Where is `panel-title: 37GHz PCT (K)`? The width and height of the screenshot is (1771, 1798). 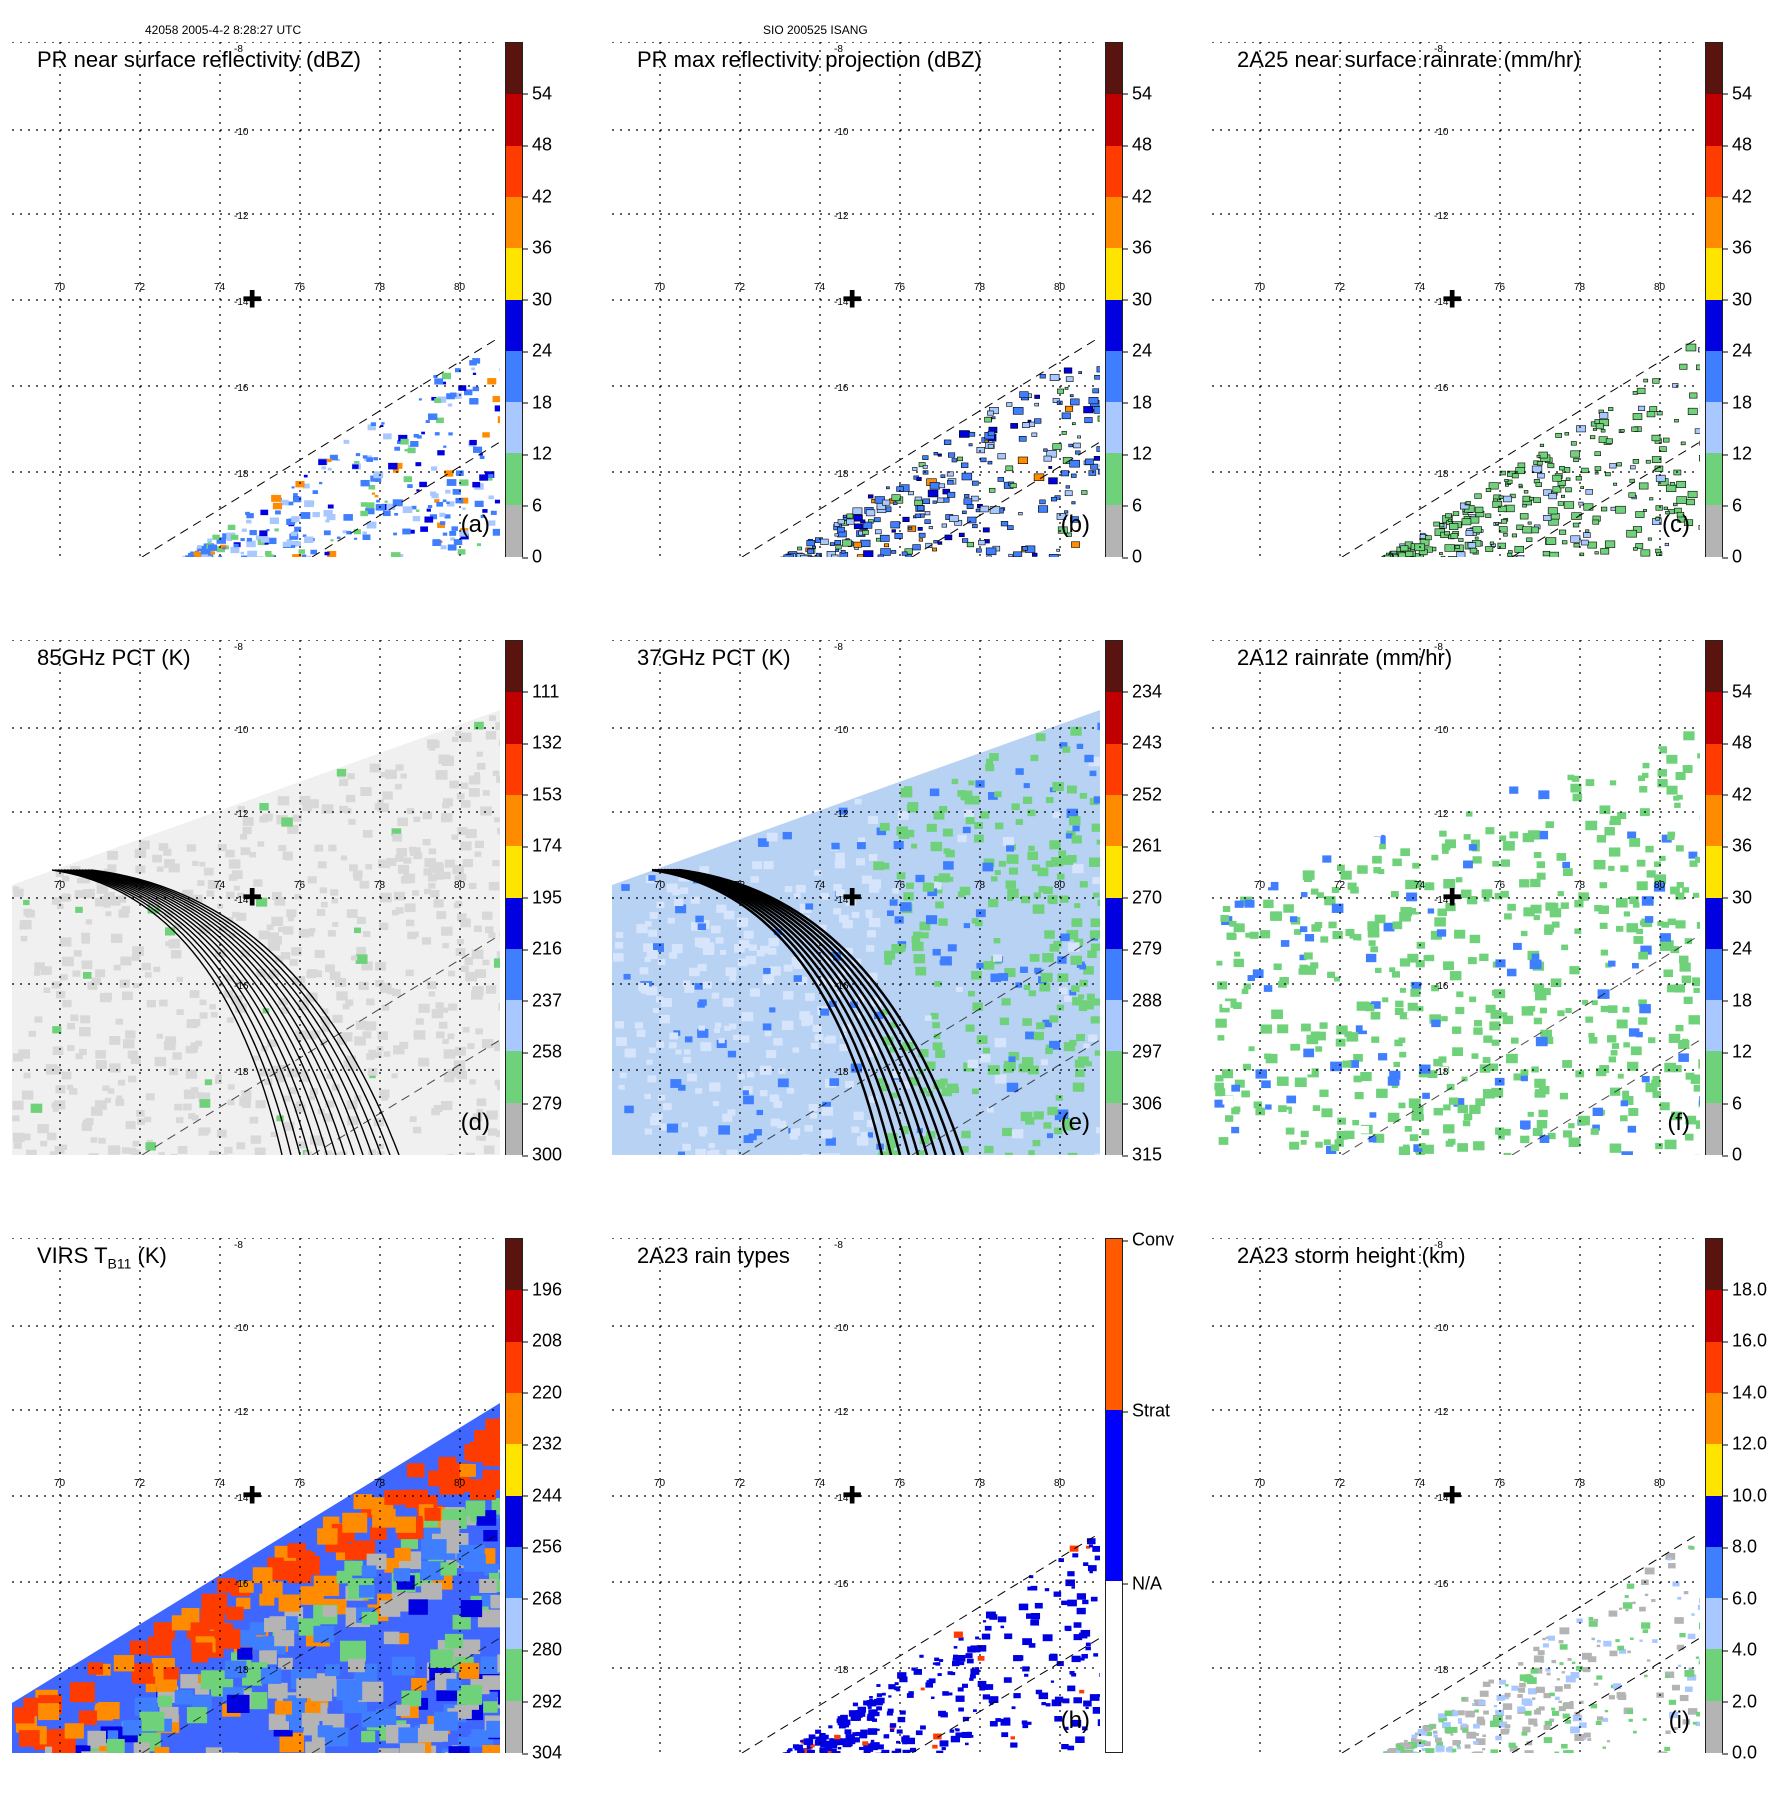 panel-title: 37GHz PCT (K) is located at coordinates (714, 658).